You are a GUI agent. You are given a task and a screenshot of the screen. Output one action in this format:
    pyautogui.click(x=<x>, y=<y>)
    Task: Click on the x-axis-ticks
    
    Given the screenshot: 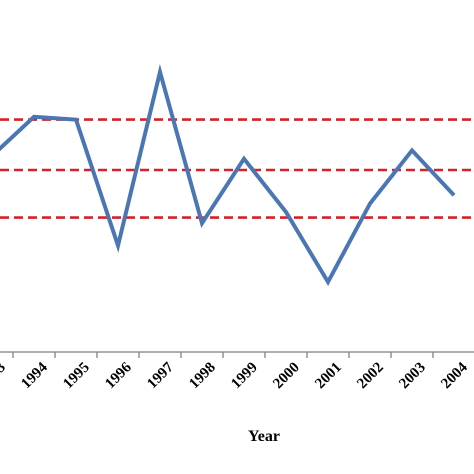 What is the action you would take?
    pyautogui.click(x=223, y=355)
    